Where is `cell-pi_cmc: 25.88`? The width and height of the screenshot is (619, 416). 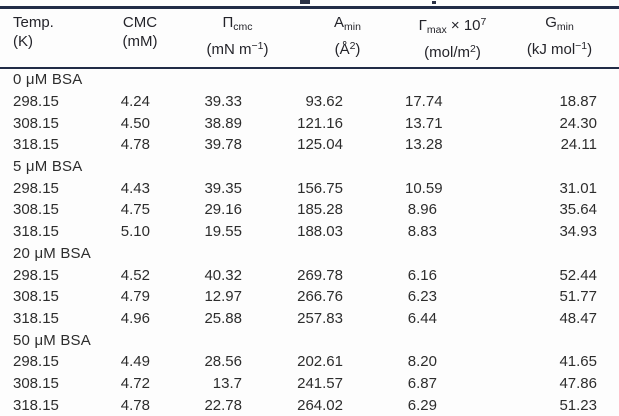
cell-pi_cmc: 25.88 is located at coordinates (223, 318).